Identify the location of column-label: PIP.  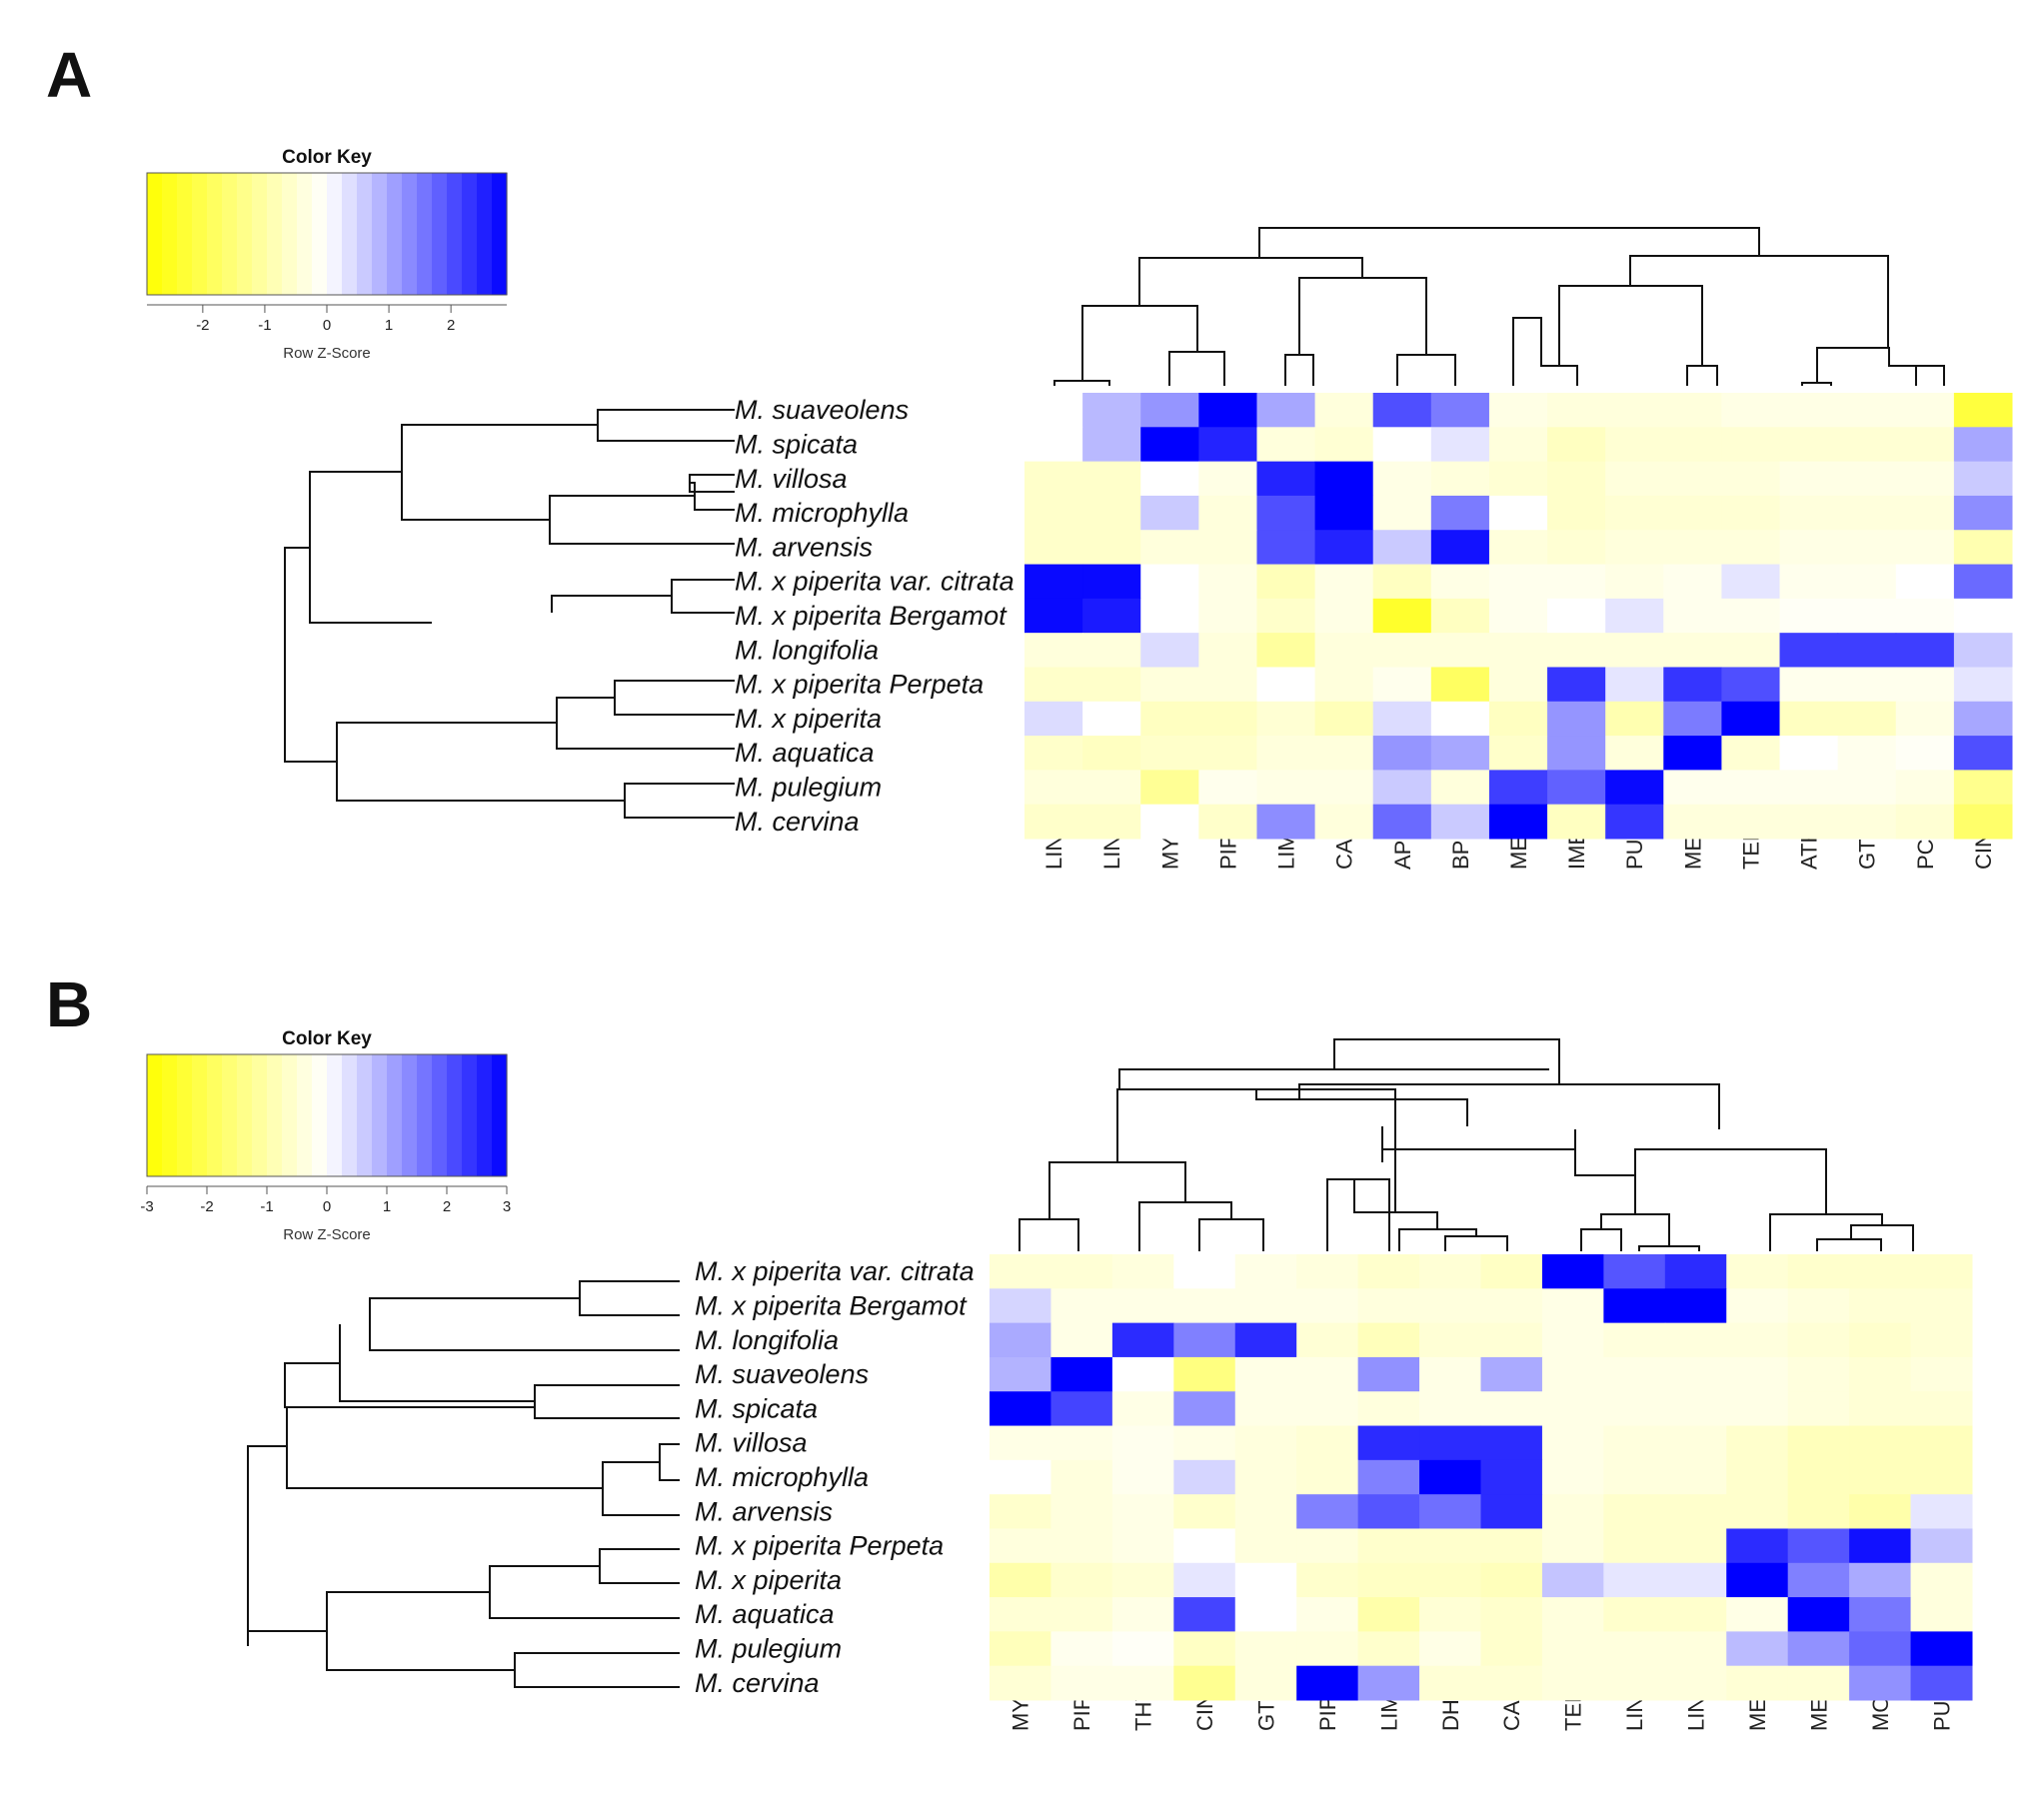
(1327, 1714).